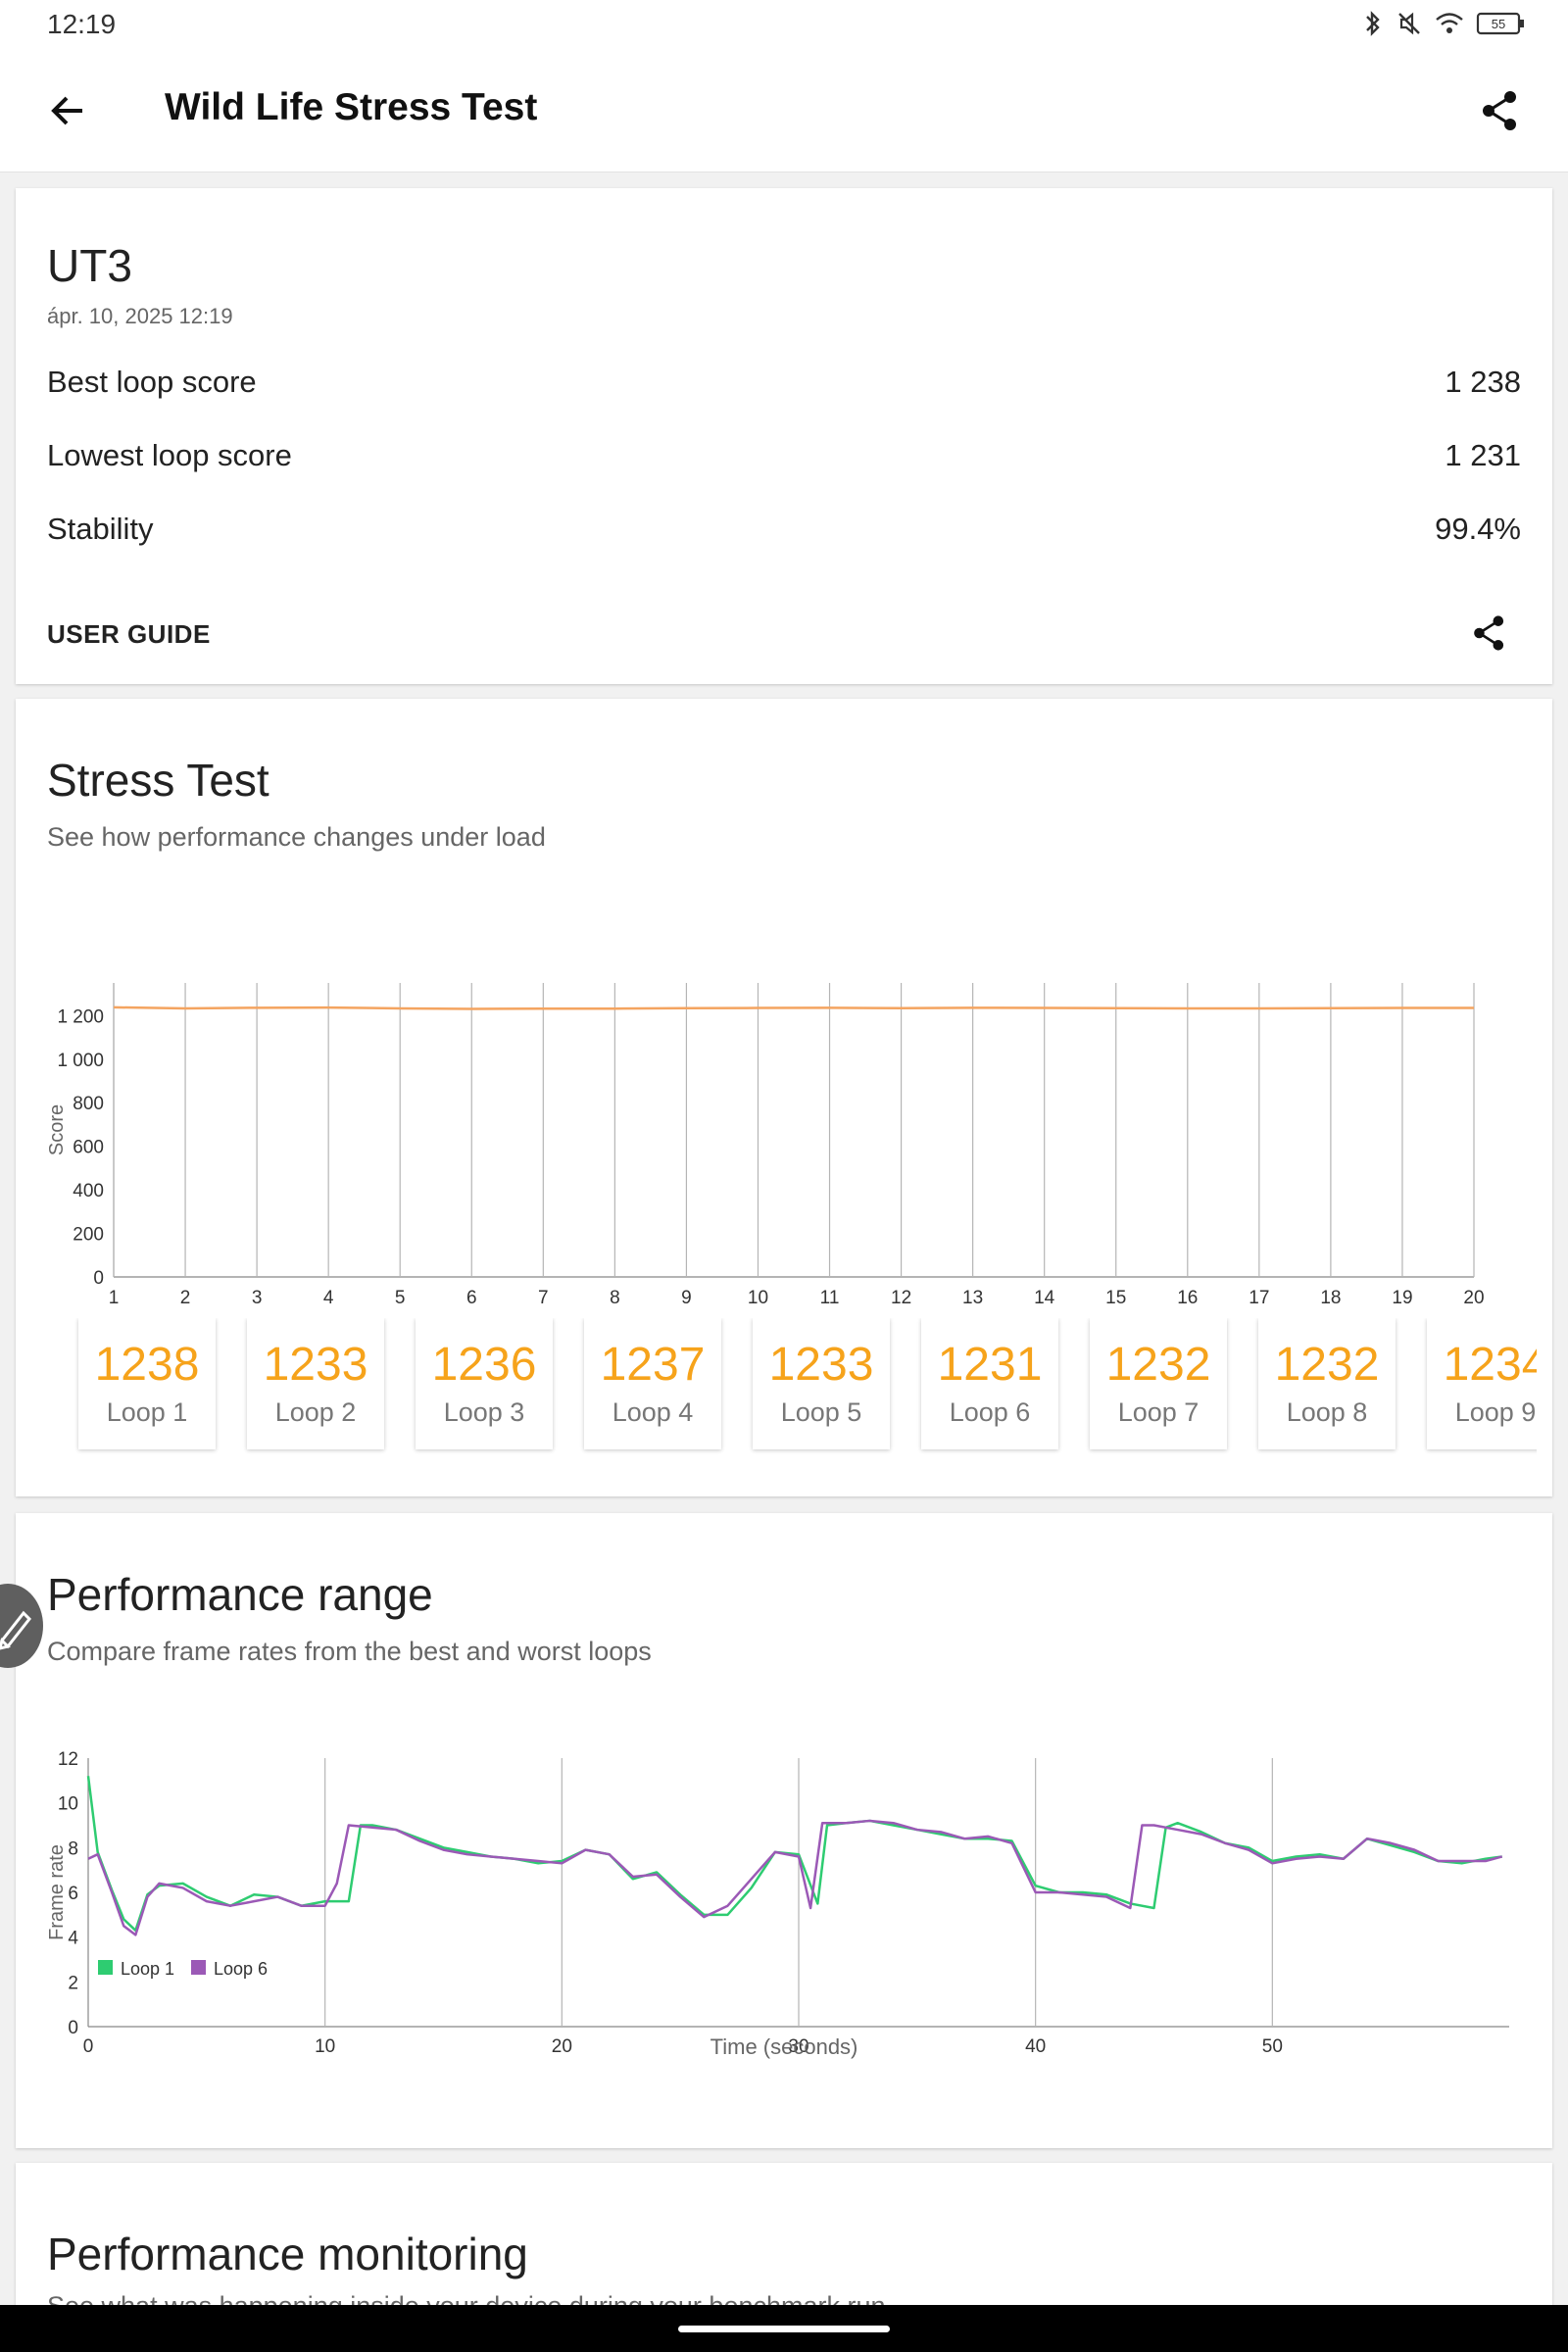  I want to click on loop-score-label: Loop 7, so click(1158, 1412).